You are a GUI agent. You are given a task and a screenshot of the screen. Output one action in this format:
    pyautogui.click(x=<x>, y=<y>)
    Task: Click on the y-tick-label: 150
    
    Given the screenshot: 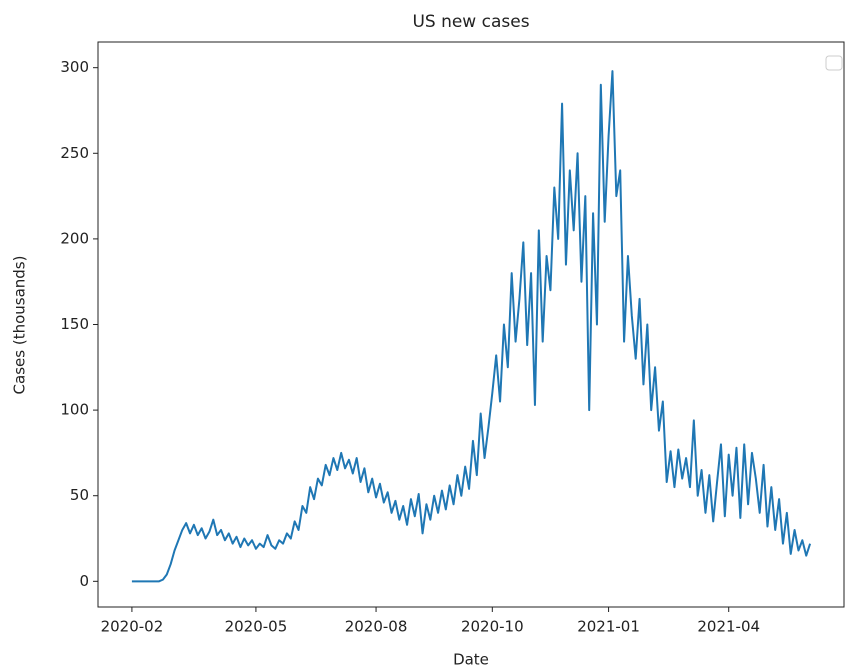 What is the action you would take?
    pyautogui.click(x=74, y=324)
    